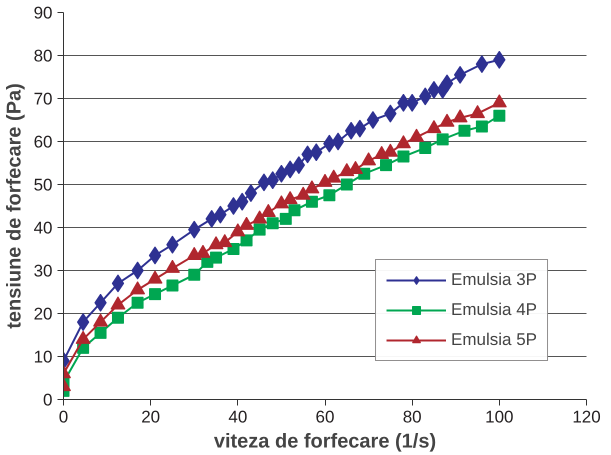  Describe the element at coordinates (63, 417) in the screenshot. I see `x-tick-label: 0` at that location.